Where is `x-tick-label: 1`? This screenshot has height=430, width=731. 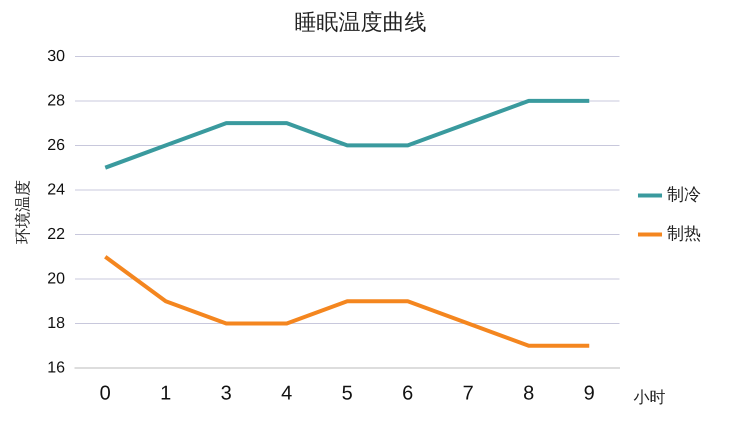 x-tick-label: 1 is located at coordinates (166, 393).